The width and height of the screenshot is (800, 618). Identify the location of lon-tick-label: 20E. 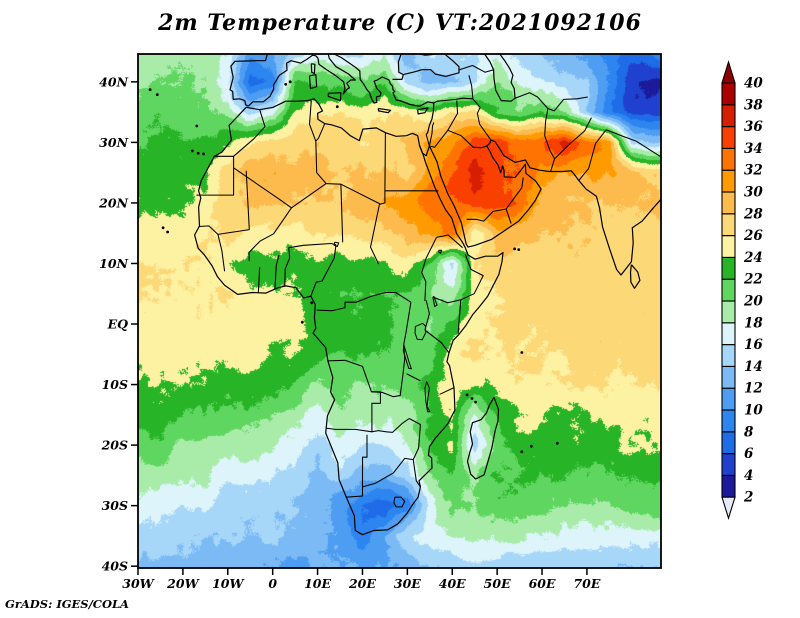
(362, 583).